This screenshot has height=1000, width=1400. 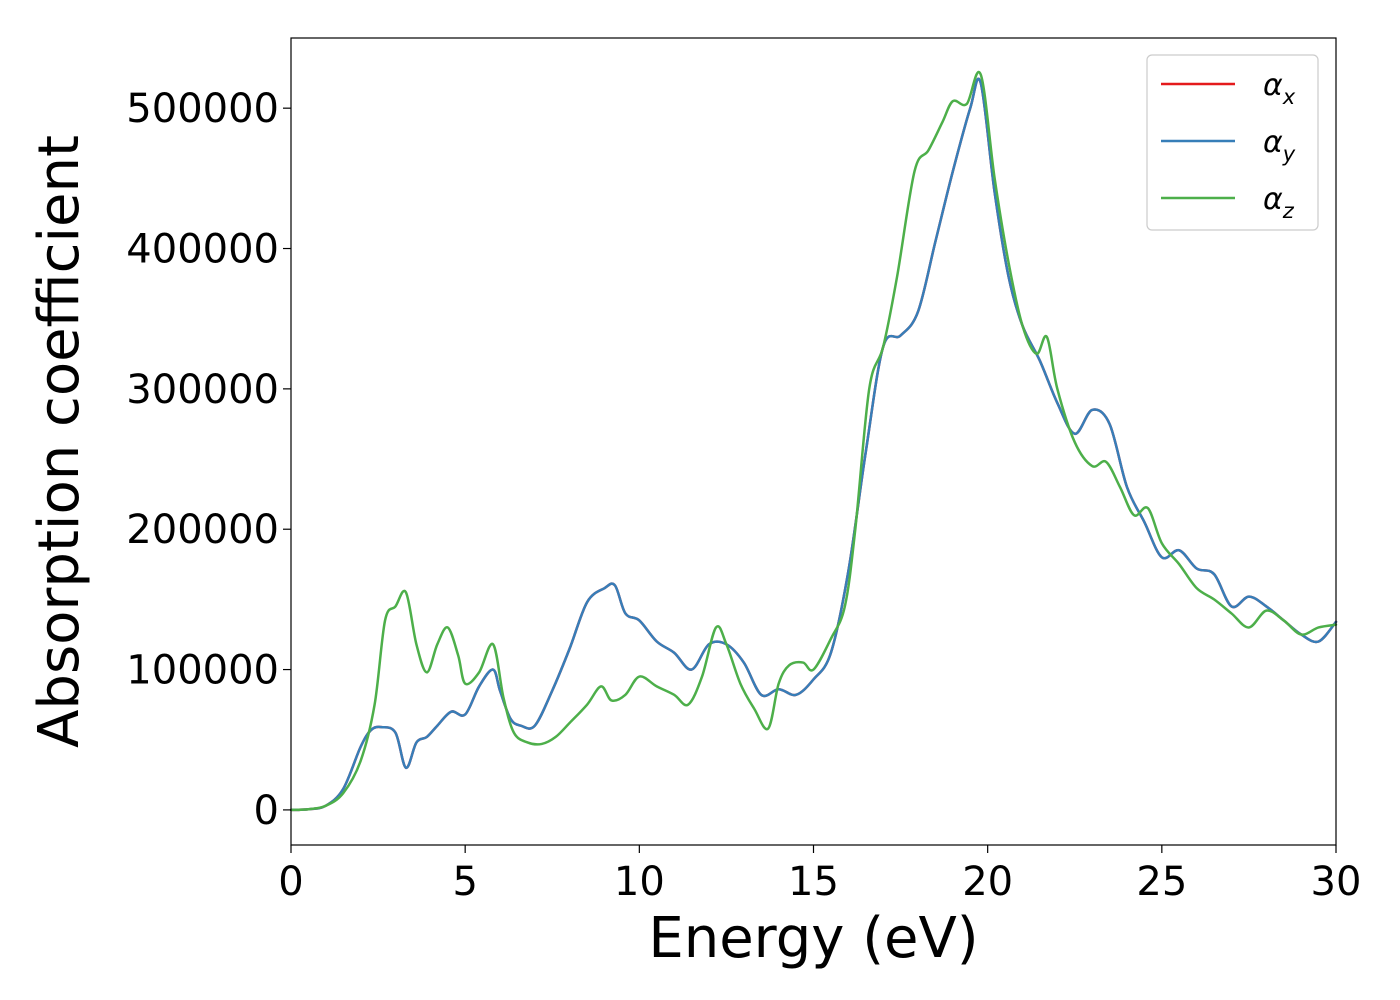 I want to click on x-tick-label: 5, so click(x=464, y=882).